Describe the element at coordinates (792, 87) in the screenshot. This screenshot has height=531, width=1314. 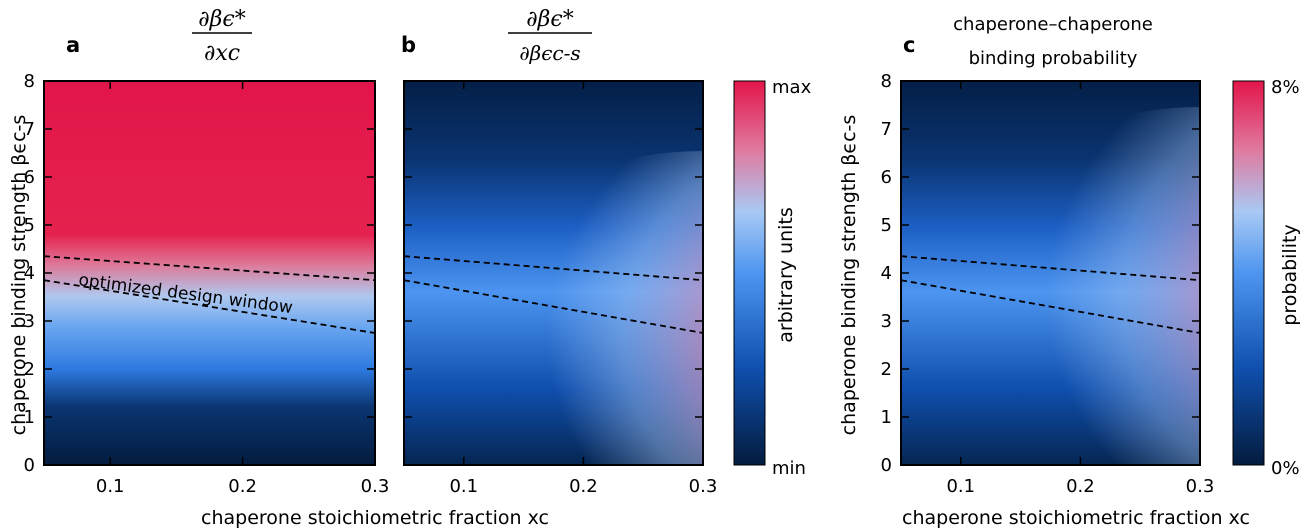
I see `colorbar-b-max: max` at that location.